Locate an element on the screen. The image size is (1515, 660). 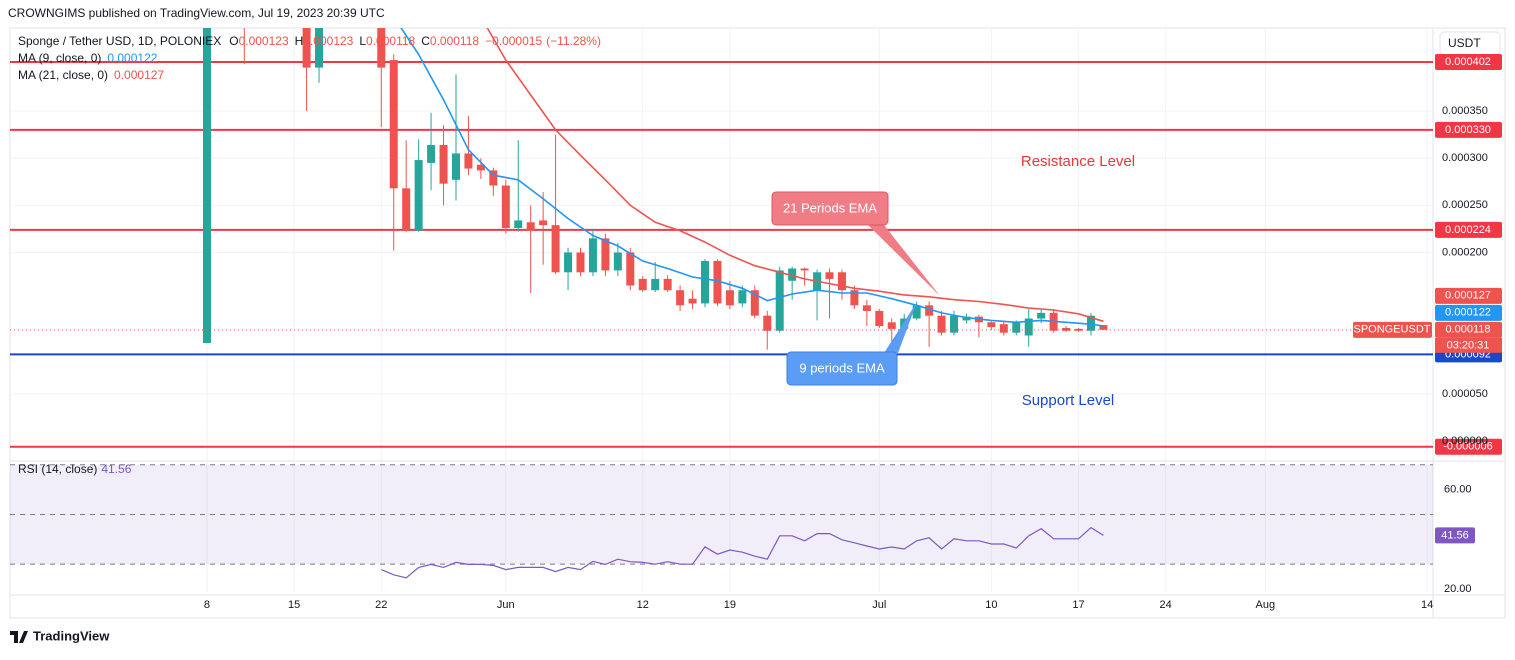
y-tick-label: 0.000300 is located at coordinates (1465, 158).